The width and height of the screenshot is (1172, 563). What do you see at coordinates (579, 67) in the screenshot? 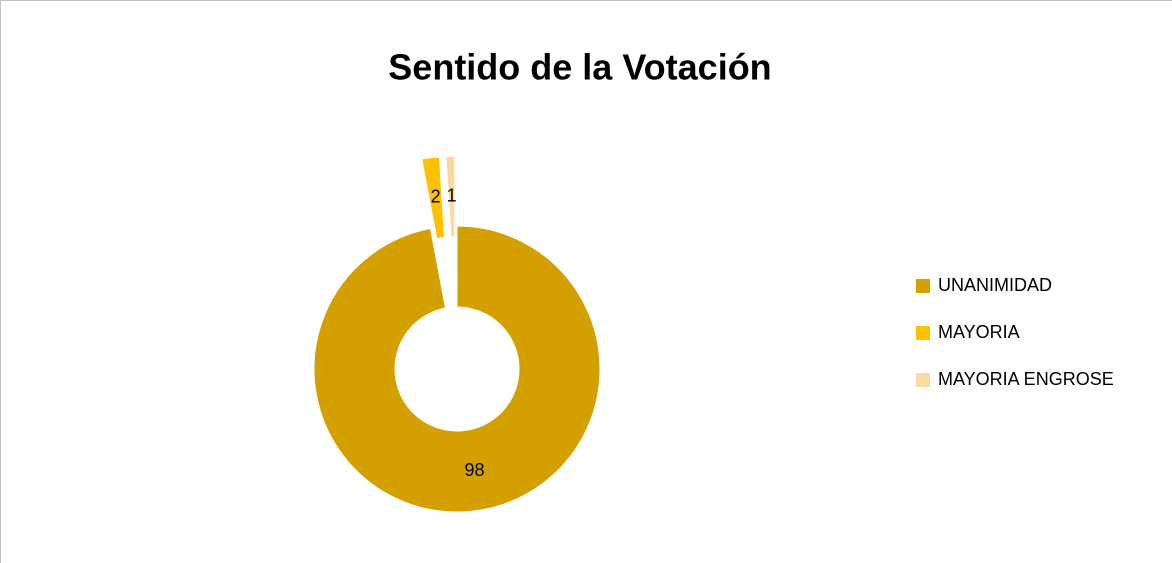
I see `chart-title: Sentido de la Votación` at bounding box center [579, 67].